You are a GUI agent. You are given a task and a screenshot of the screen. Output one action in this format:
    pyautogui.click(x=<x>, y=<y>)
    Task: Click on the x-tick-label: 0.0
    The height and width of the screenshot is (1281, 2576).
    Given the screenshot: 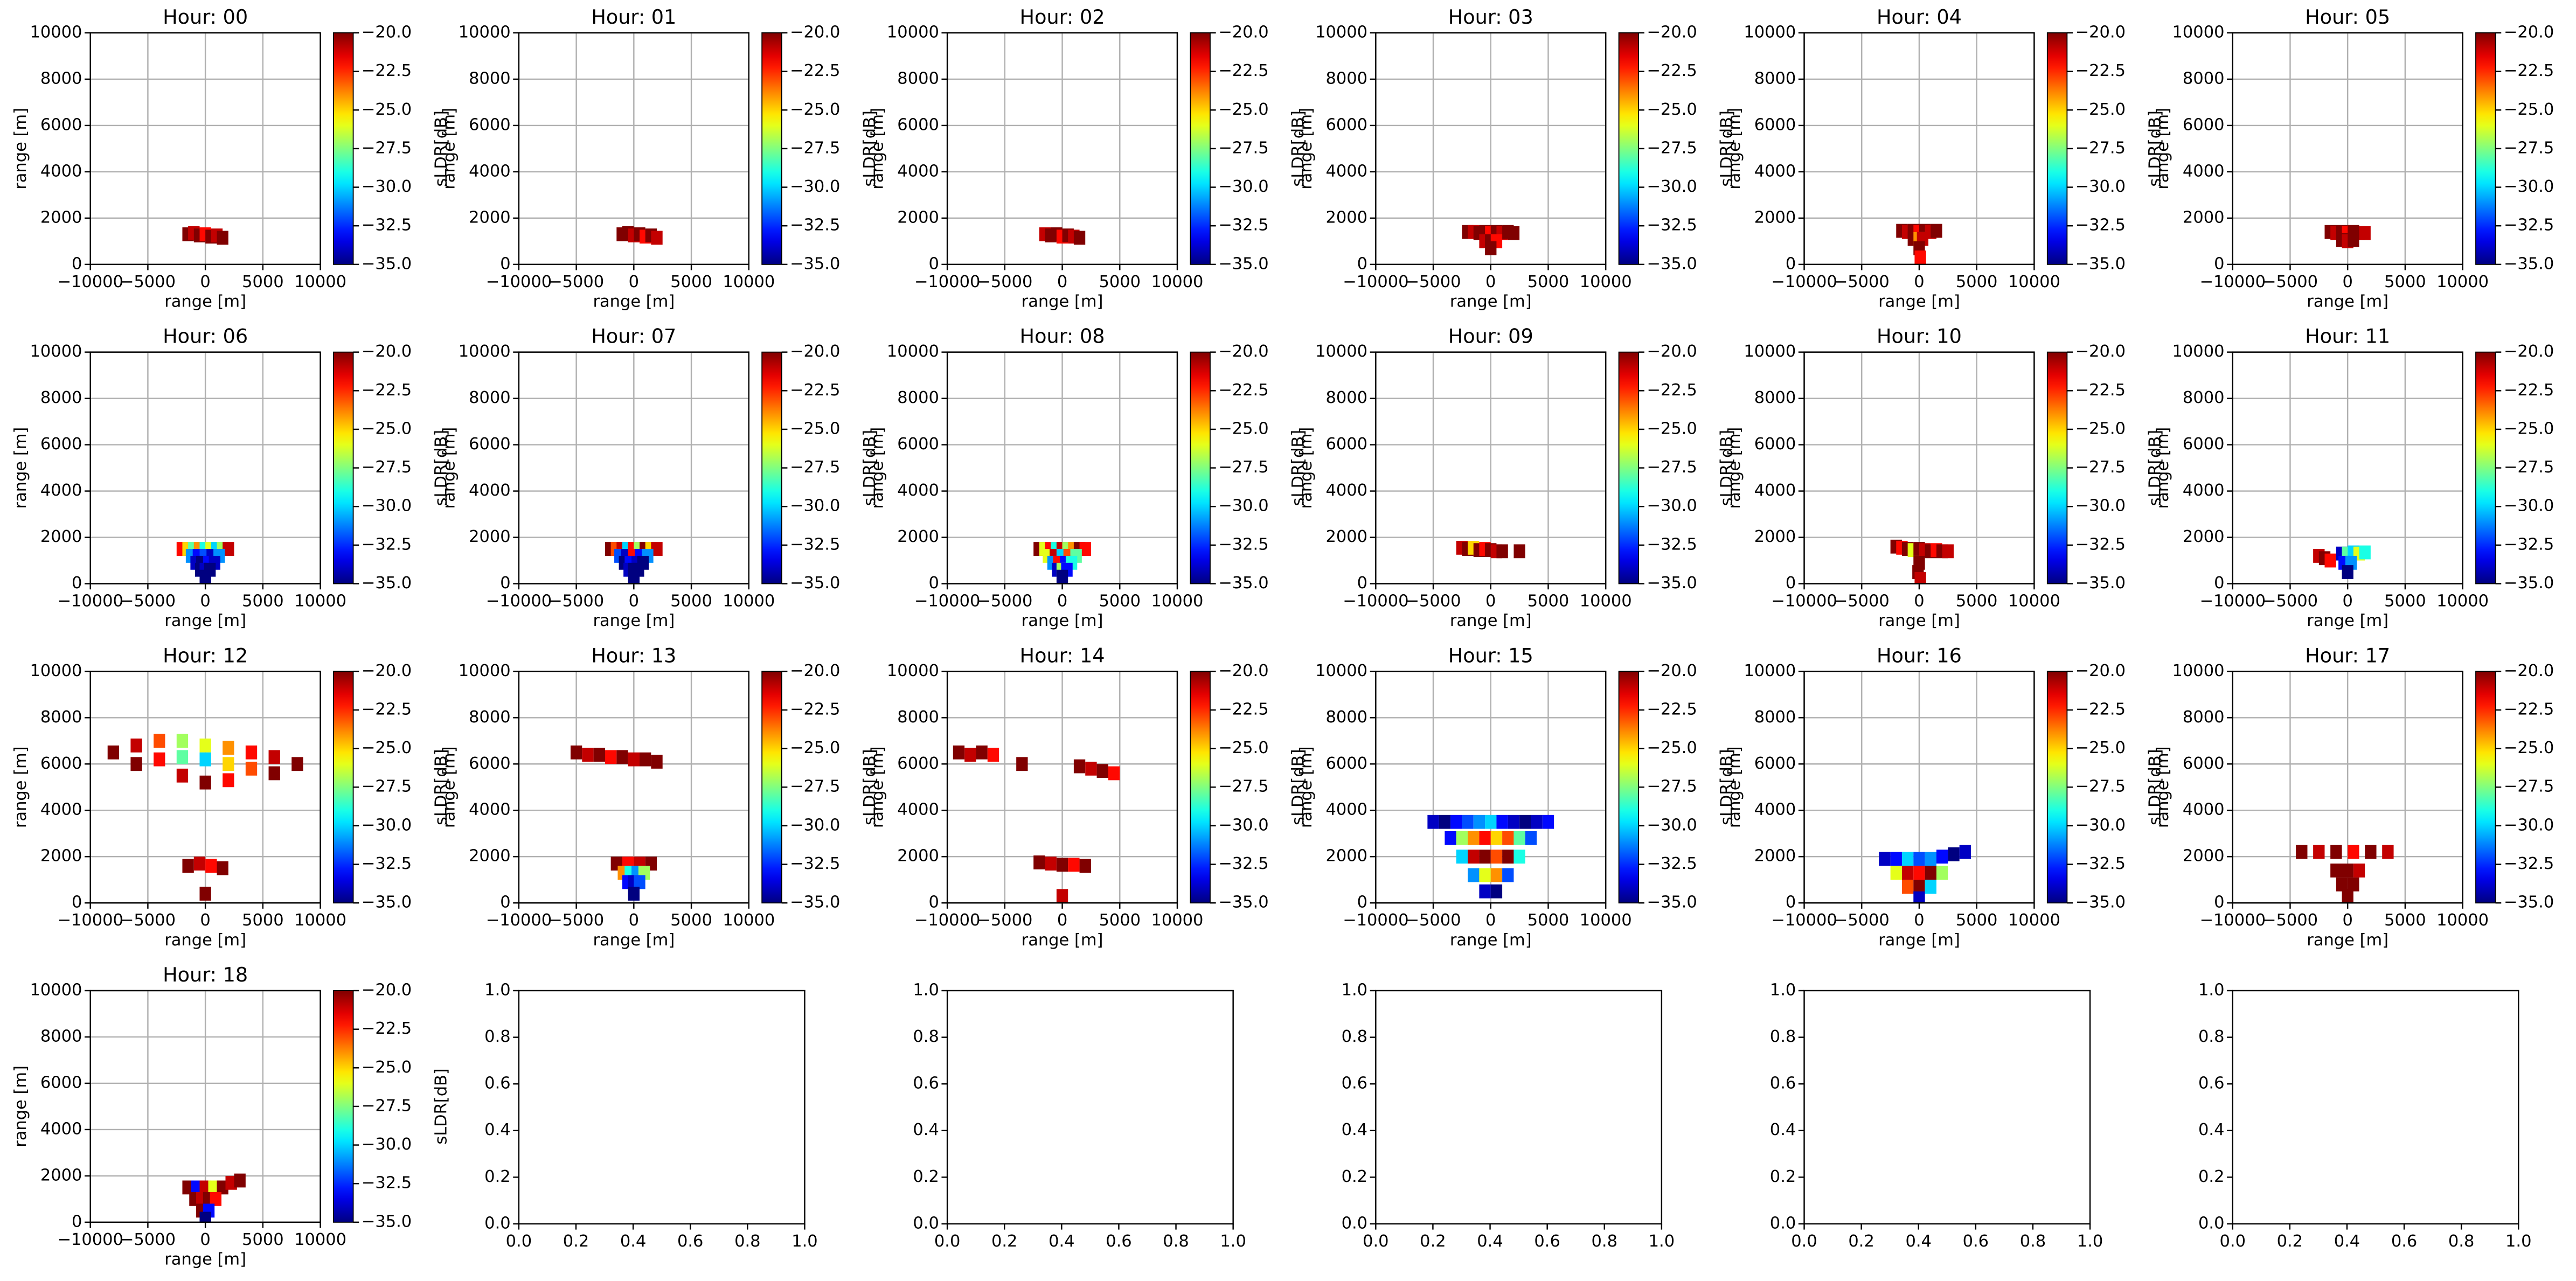 What is the action you would take?
    pyautogui.click(x=1804, y=1241)
    